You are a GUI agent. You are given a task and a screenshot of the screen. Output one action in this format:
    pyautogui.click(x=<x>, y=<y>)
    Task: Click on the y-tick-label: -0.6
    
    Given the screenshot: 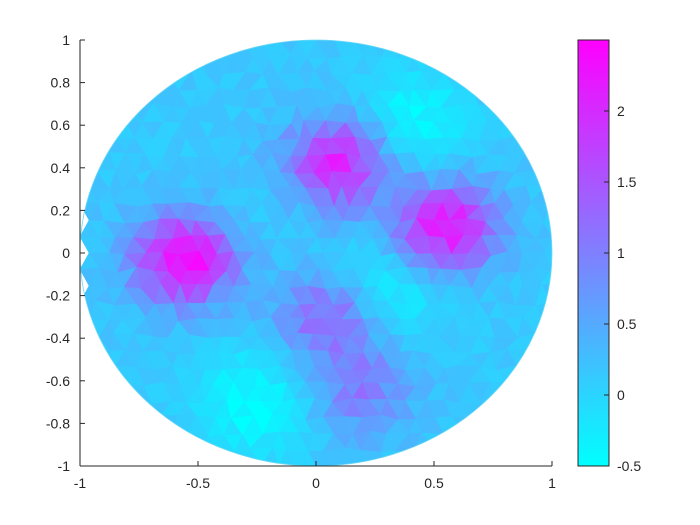 What is the action you would take?
    pyautogui.click(x=58, y=381)
    